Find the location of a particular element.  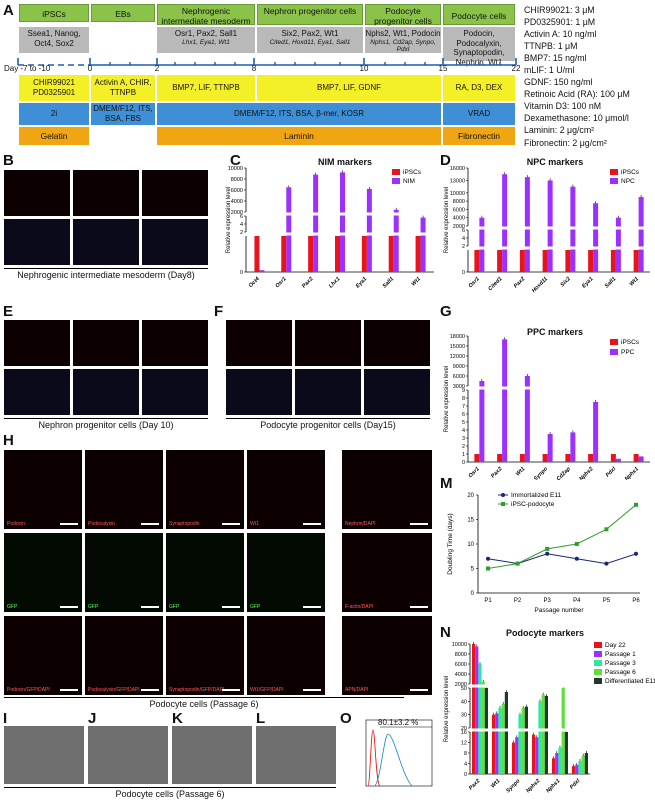

micrograph-h-r3c1: Podocin/GFP/DAPI is located at coordinates (43, 655).